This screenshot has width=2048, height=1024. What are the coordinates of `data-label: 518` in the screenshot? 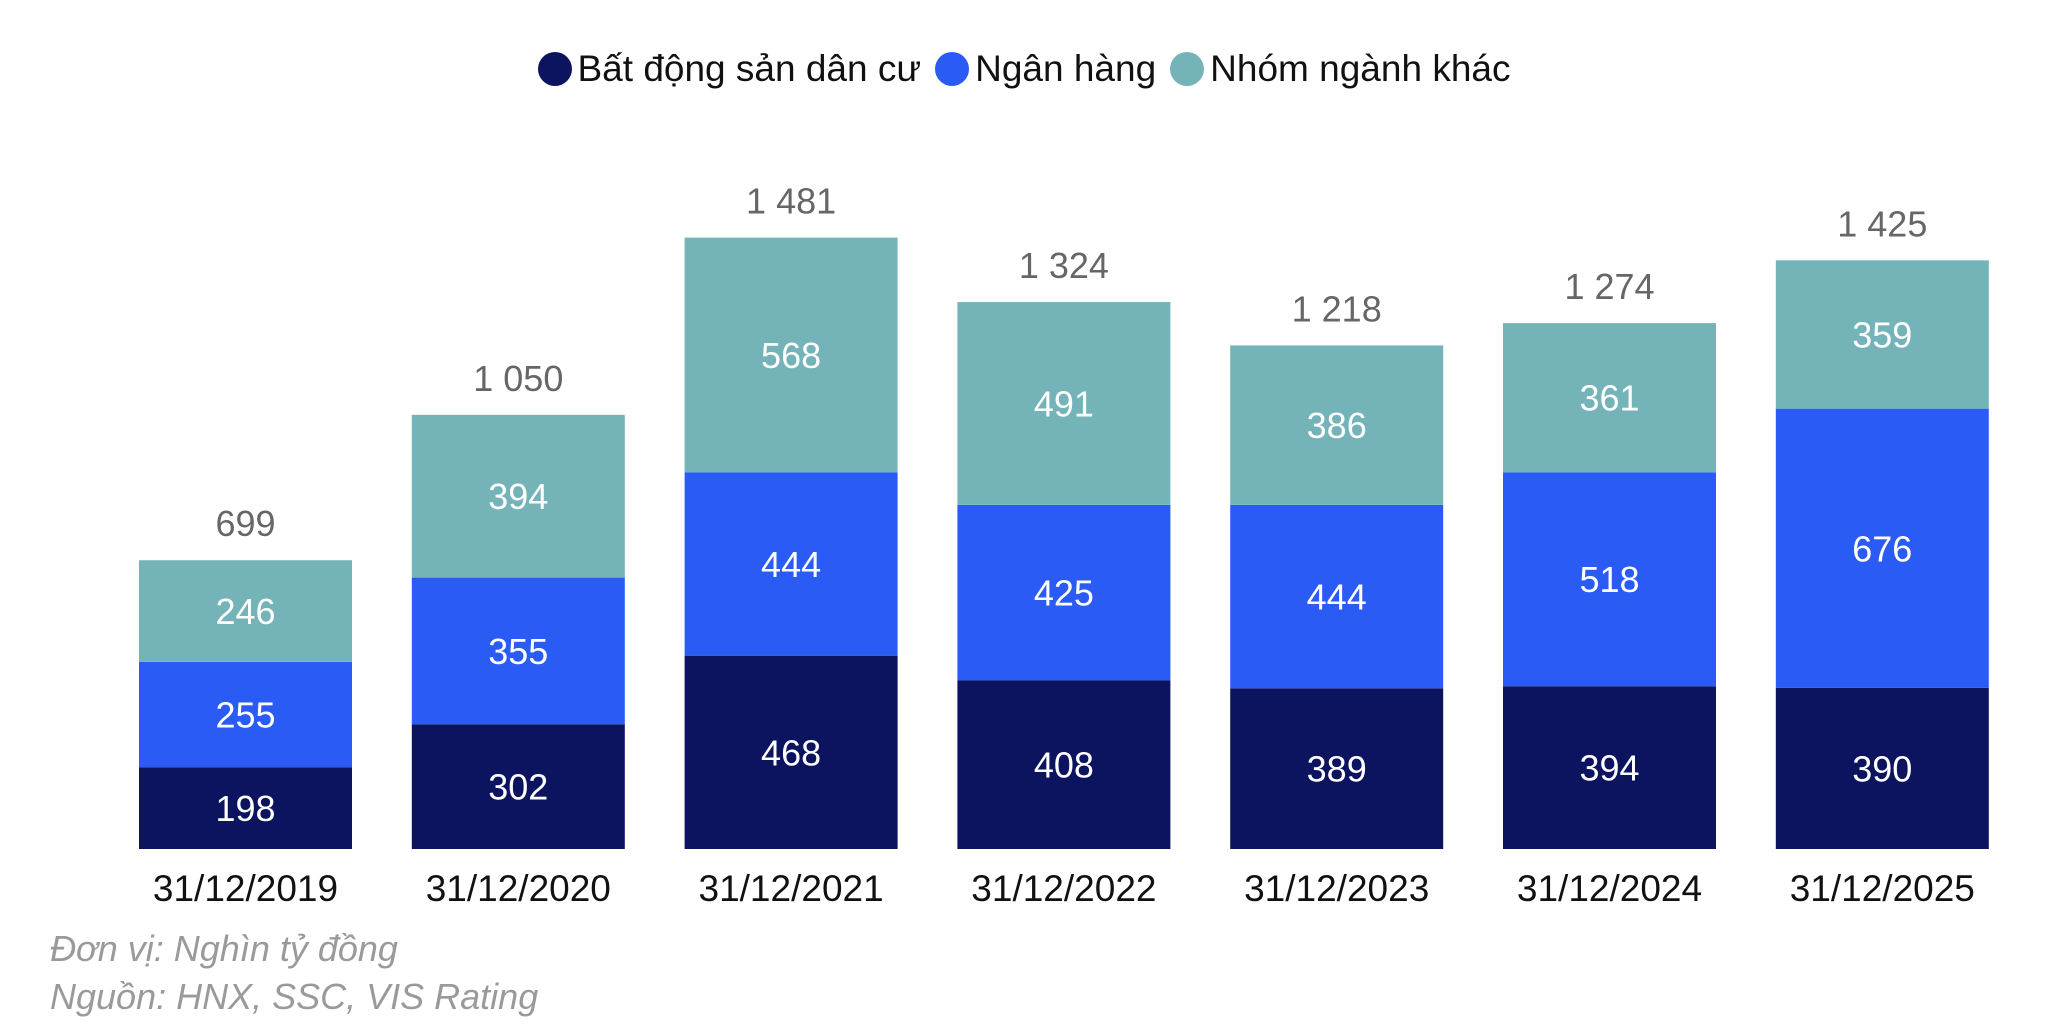 It's located at (1609, 579).